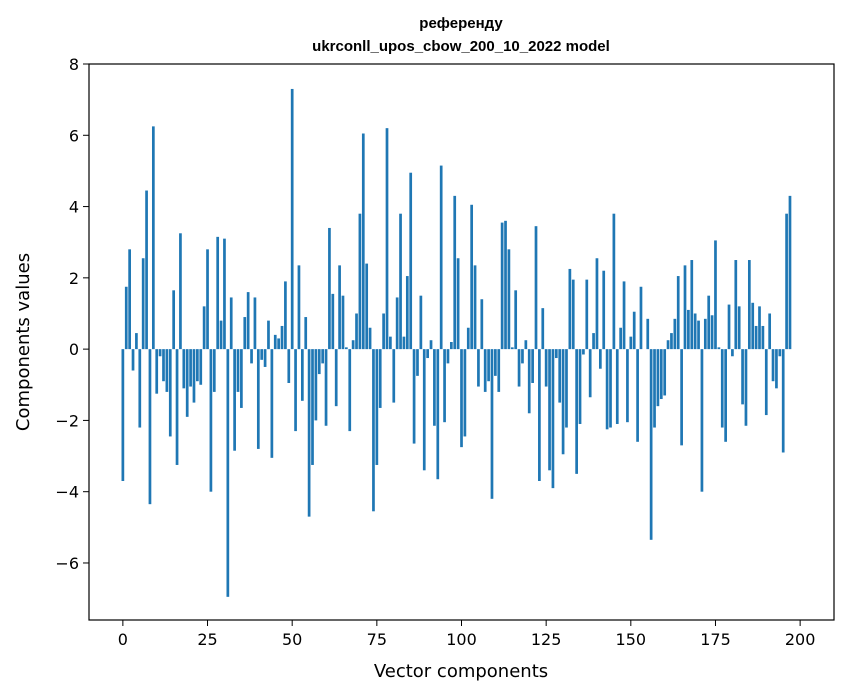  Describe the element at coordinates (23, 342) in the screenshot. I see `y-axis-label: Components values` at that location.